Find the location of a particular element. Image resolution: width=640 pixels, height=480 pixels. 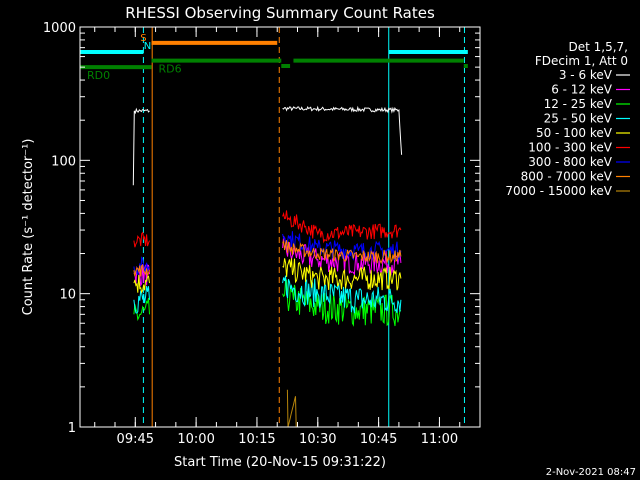

legend-label-7: 300 - 800 keV is located at coordinates (570, 162).